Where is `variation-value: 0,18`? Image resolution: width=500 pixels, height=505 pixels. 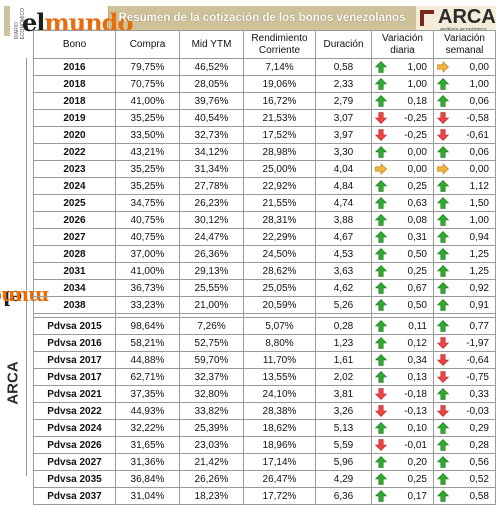 variation-value: 0,18 is located at coordinates (417, 101).